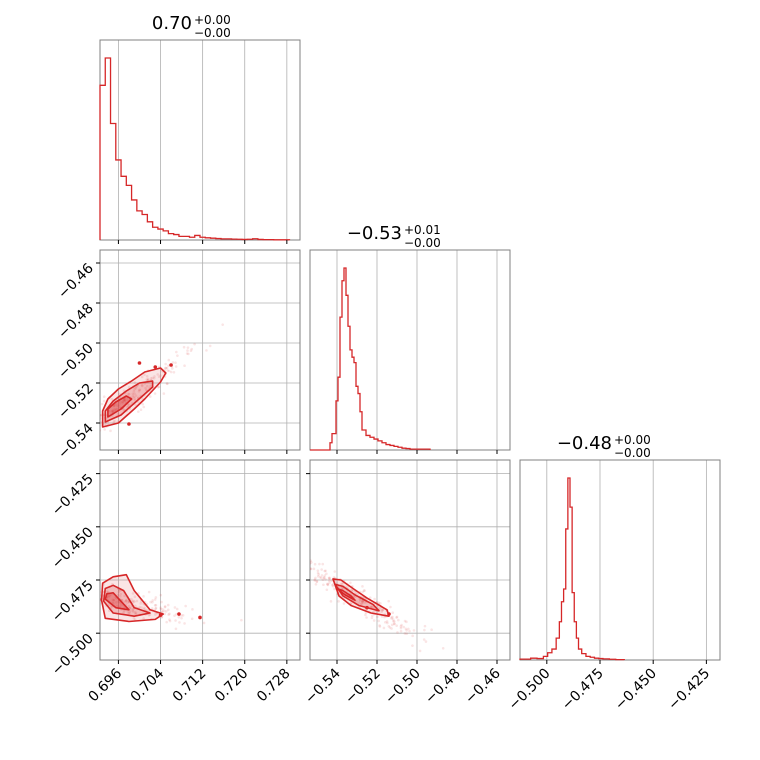  What do you see at coordinates (443, 687) in the screenshot?
I see `xtick-label-p21-3: −0.48` at bounding box center [443, 687].